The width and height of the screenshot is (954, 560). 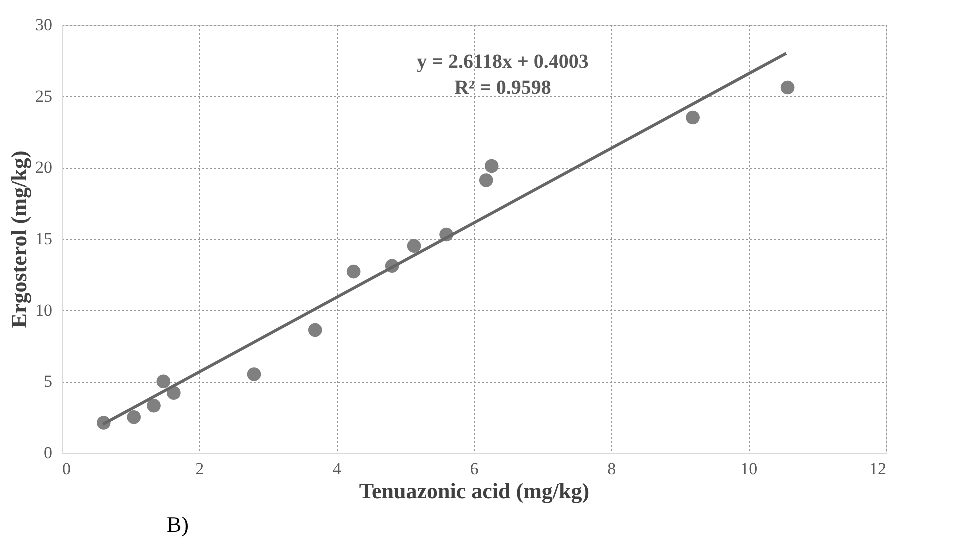 What do you see at coordinates (178, 524) in the screenshot?
I see `text: B)` at bounding box center [178, 524].